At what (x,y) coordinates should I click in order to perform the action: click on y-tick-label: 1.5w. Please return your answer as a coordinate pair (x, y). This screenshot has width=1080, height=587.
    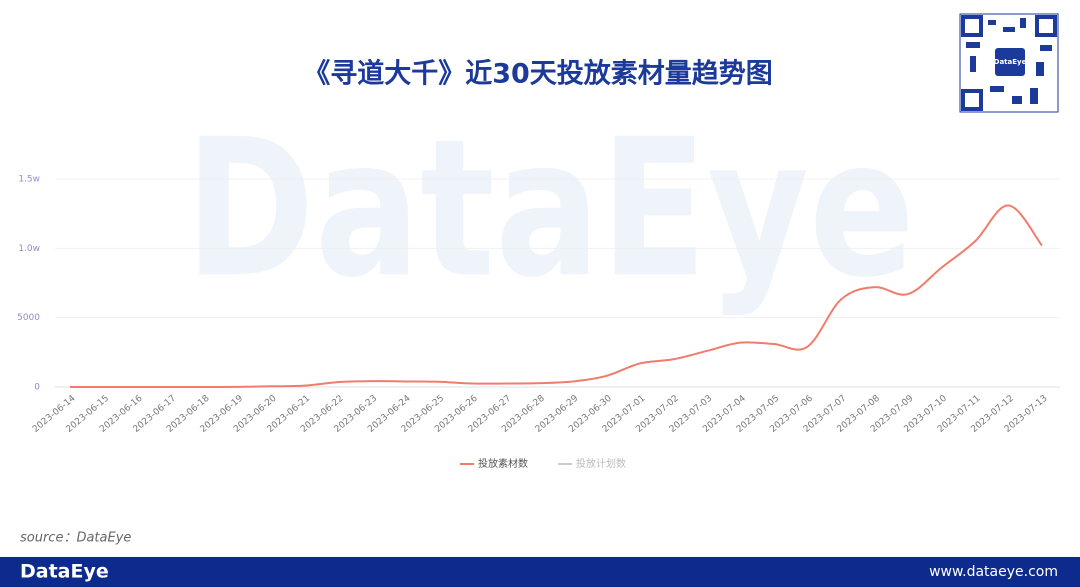
    Looking at the image, I should click on (29, 180).